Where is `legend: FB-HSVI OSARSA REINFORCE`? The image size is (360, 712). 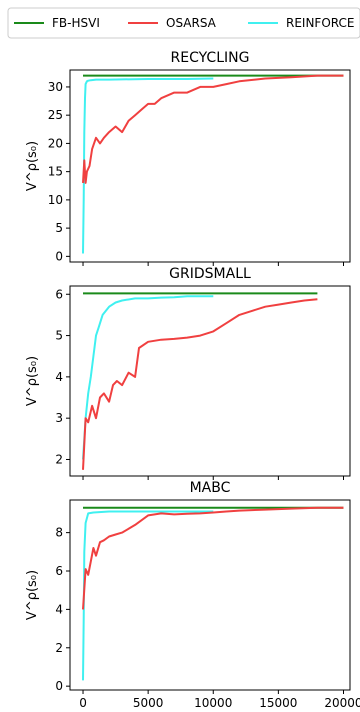 legend: FB-HSVI OSARSA REINFORCE is located at coordinates (183, 23).